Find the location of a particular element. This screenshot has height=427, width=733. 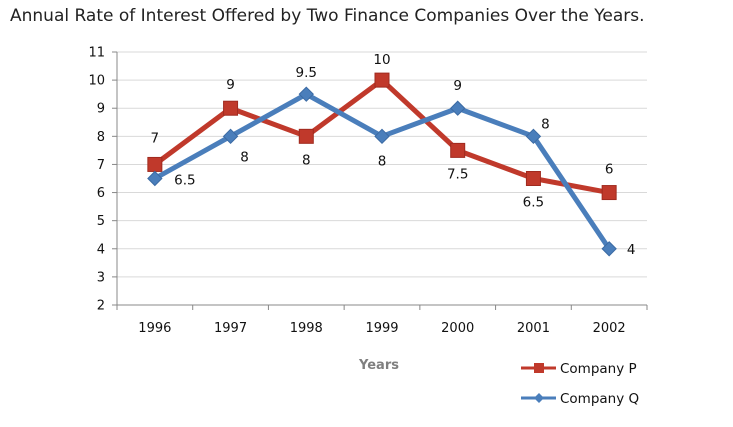

data-label-company-p: 7.5 is located at coordinates (457, 174).